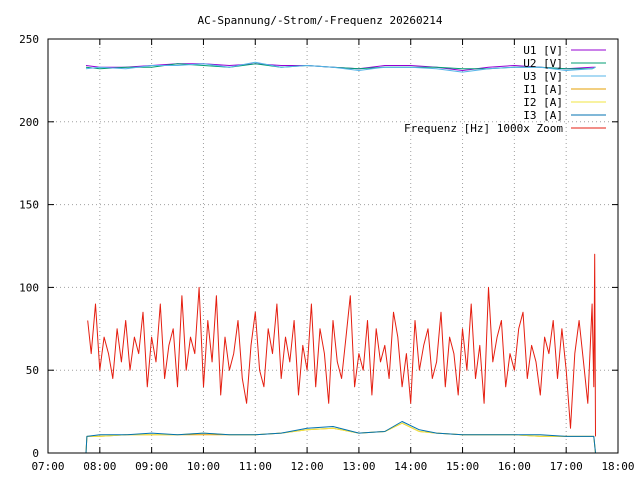  What do you see at coordinates (47, 466) in the screenshot?
I see `x-tick-label: 07:00` at bounding box center [47, 466].